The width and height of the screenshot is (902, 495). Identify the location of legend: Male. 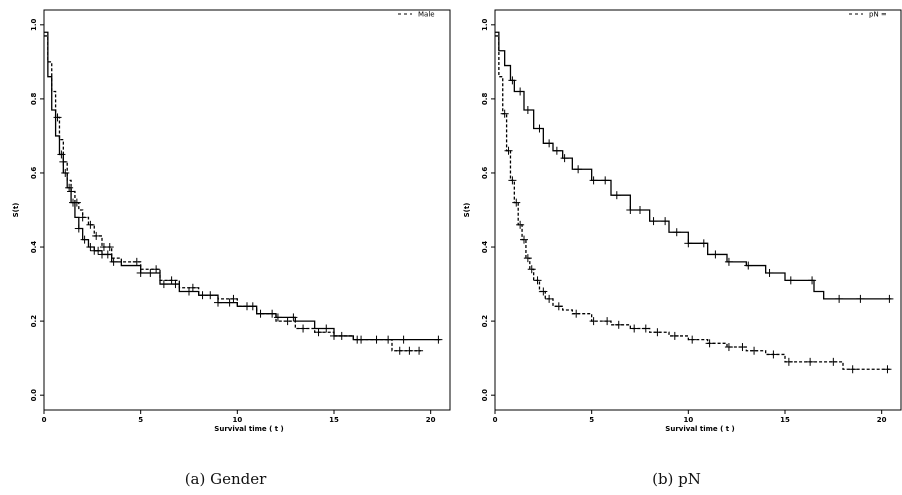
(416, 15).